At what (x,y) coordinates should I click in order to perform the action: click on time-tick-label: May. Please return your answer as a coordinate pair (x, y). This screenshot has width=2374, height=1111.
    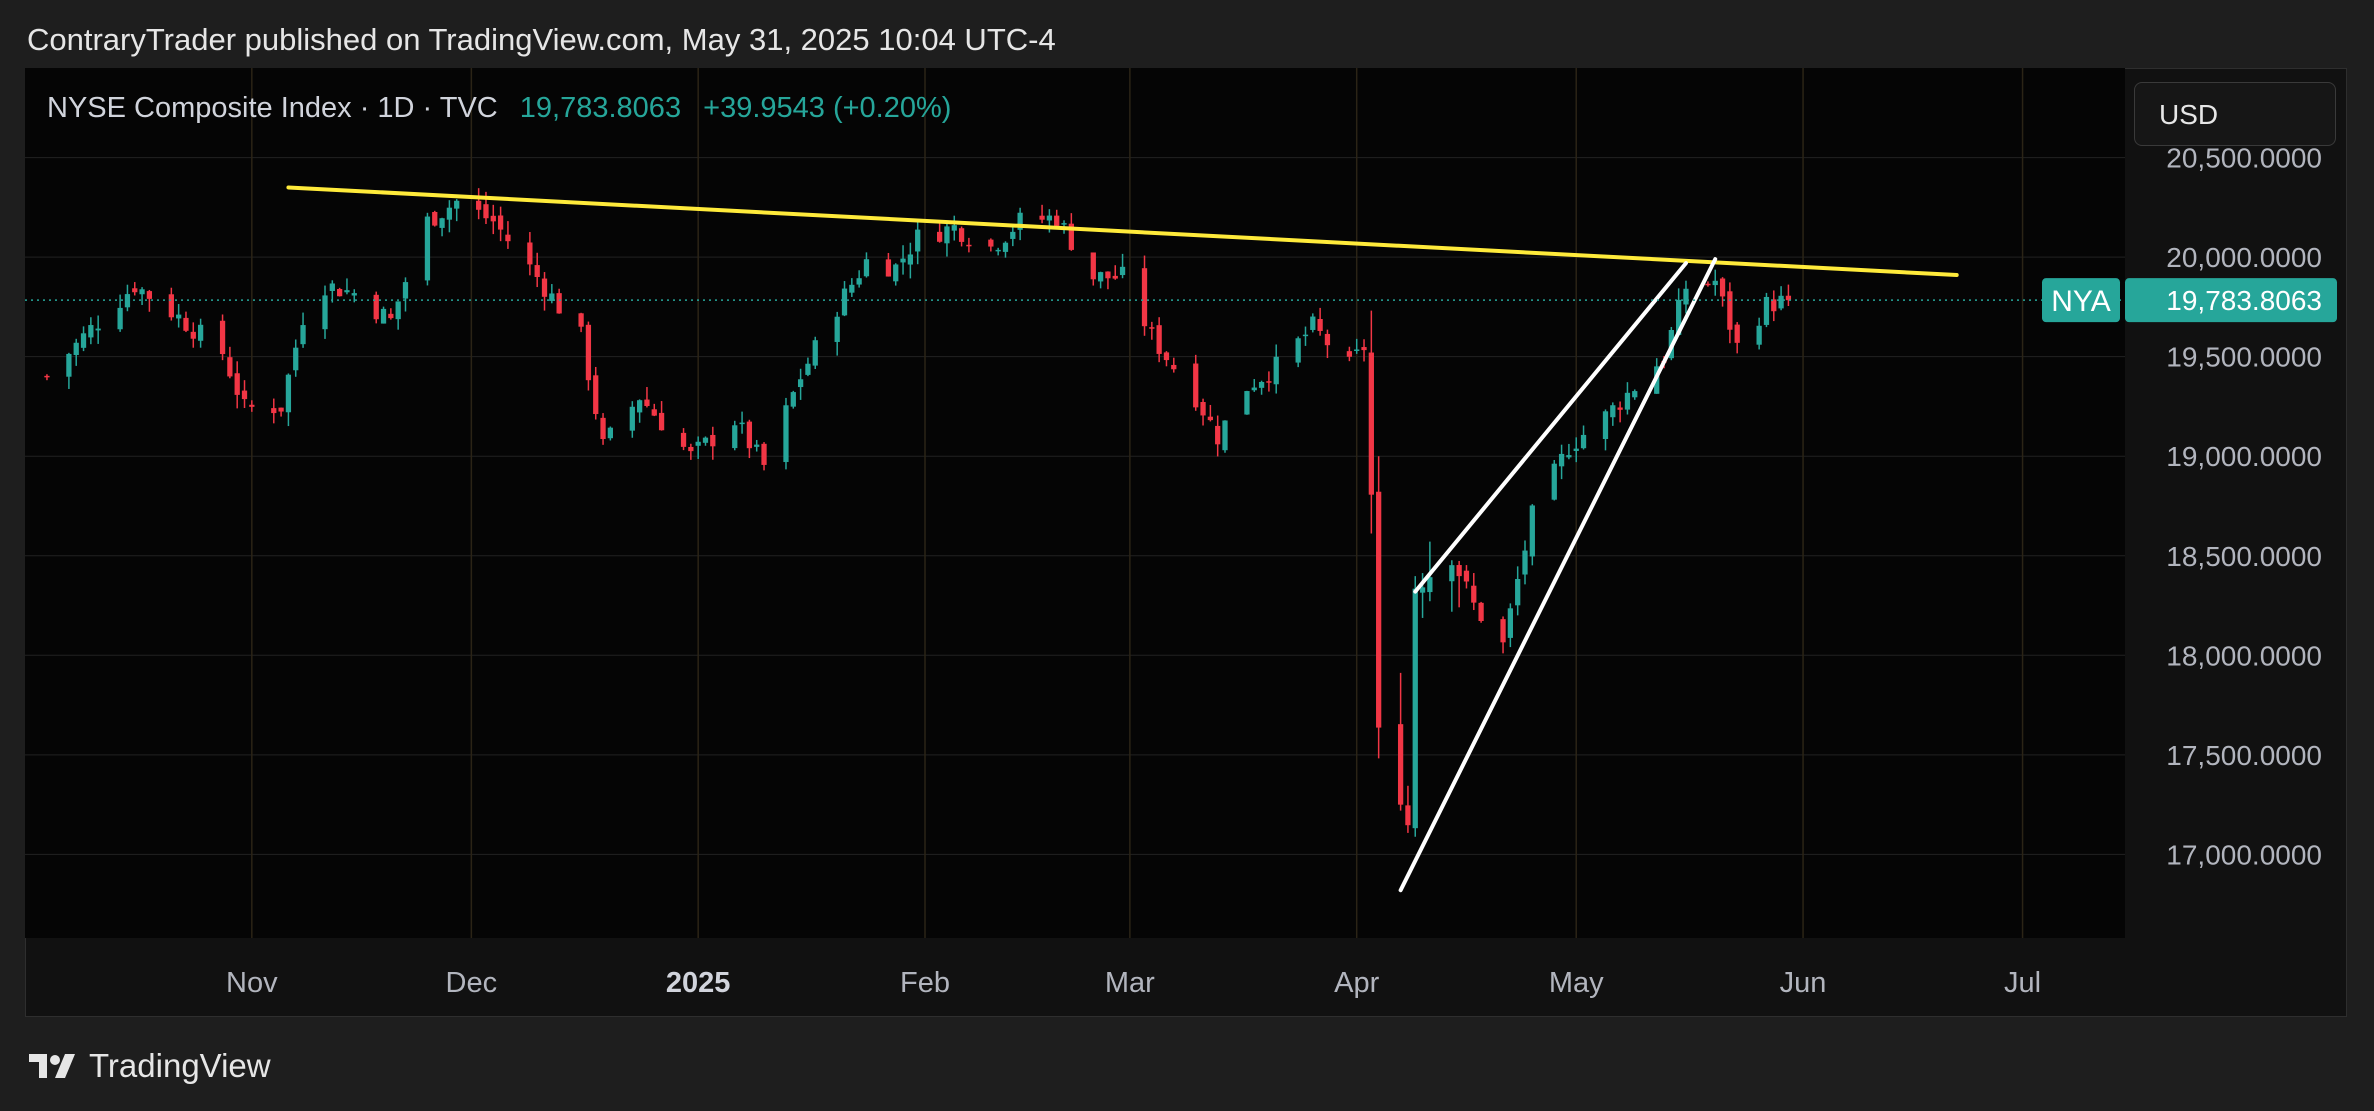
    Looking at the image, I should click on (1576, 983).